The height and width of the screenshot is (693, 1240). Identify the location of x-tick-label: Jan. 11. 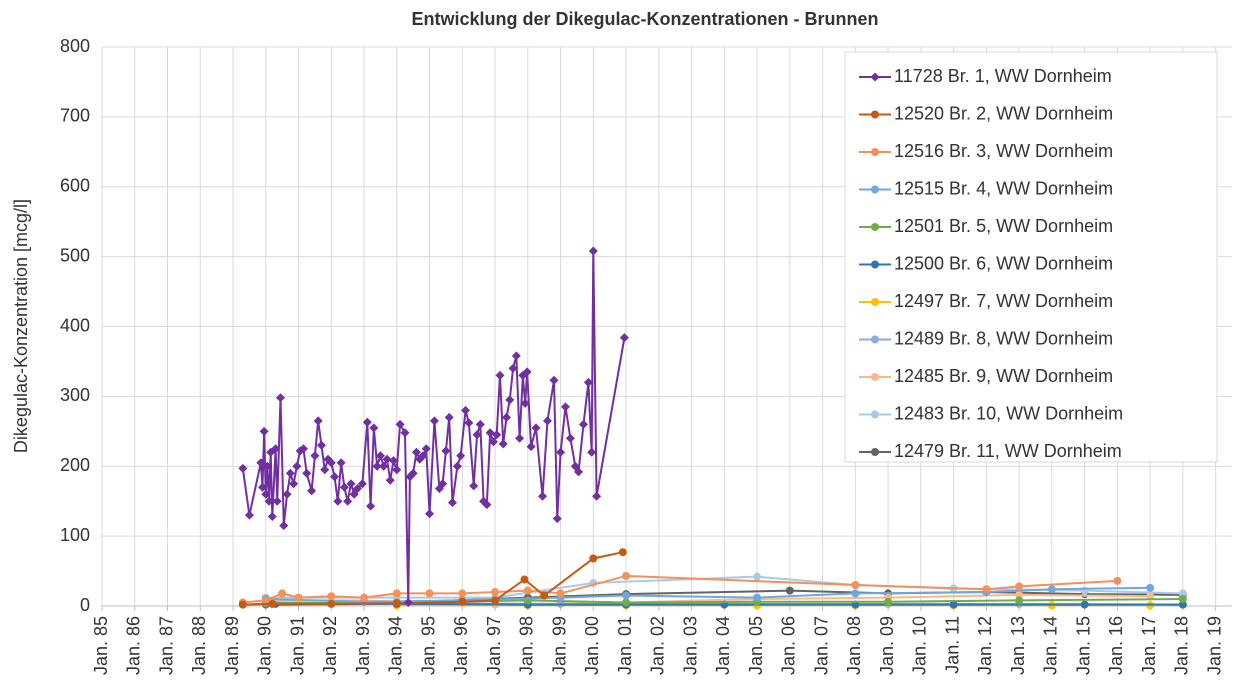
(952, 645).